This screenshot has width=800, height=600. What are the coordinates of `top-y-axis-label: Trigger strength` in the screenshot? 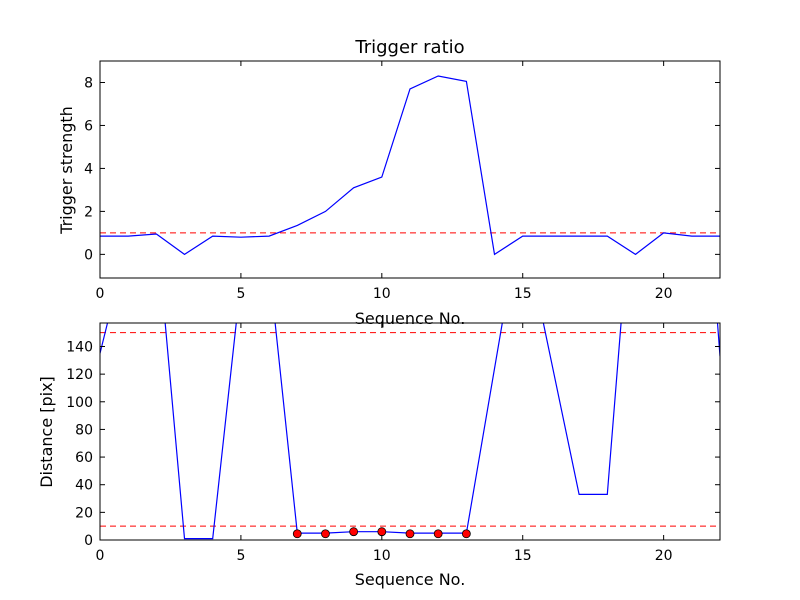 It's located at (66, 170).